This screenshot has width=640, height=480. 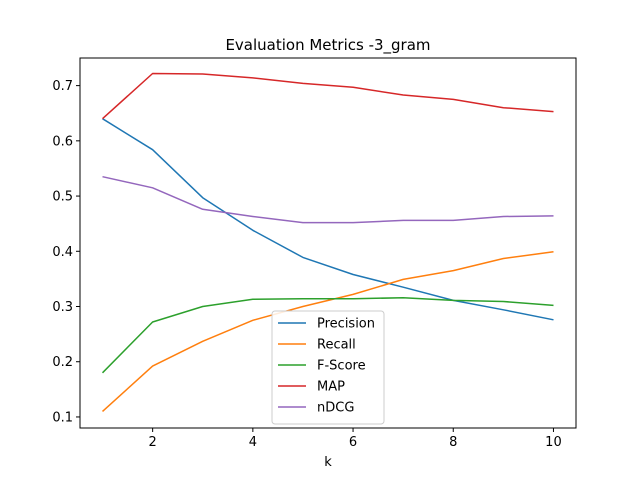 What do you see at coordinates (153, 442) in the screenshot?
I see `x-tick-label: 2` at bounding box center [153, 442].